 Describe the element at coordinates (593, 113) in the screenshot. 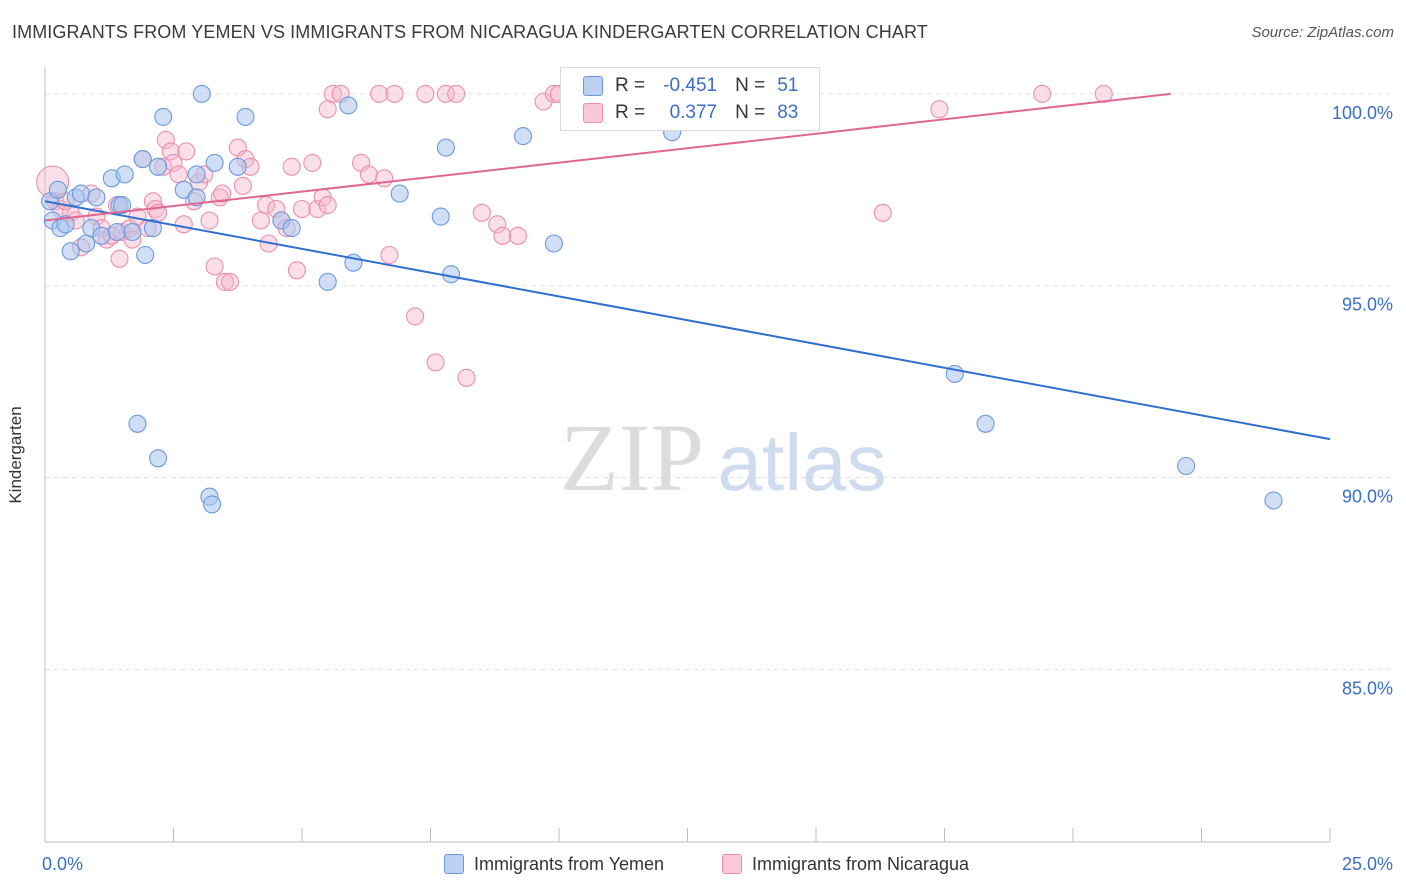

I see `legend-swatch-nicaragua` at that location.